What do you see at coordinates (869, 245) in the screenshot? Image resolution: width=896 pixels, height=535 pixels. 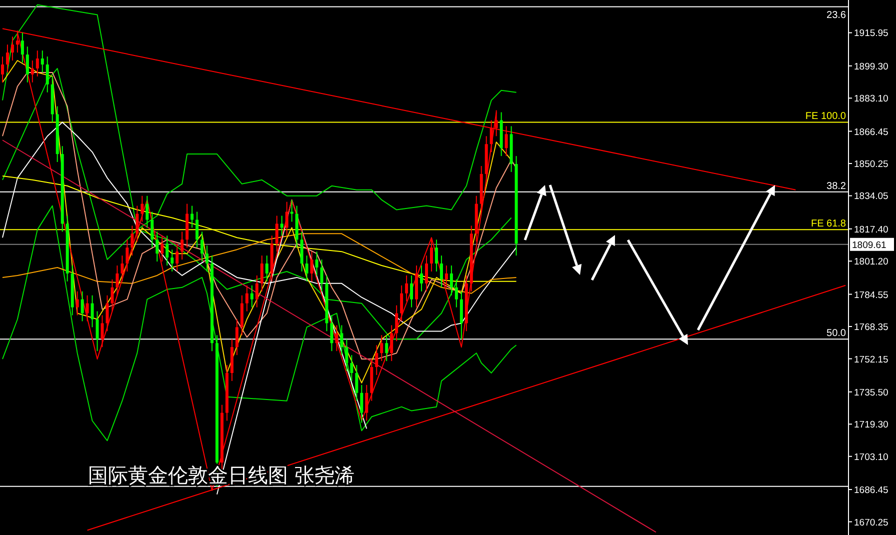 I see `ref-line-label: 1809.61` at bounding box center [869, 245].